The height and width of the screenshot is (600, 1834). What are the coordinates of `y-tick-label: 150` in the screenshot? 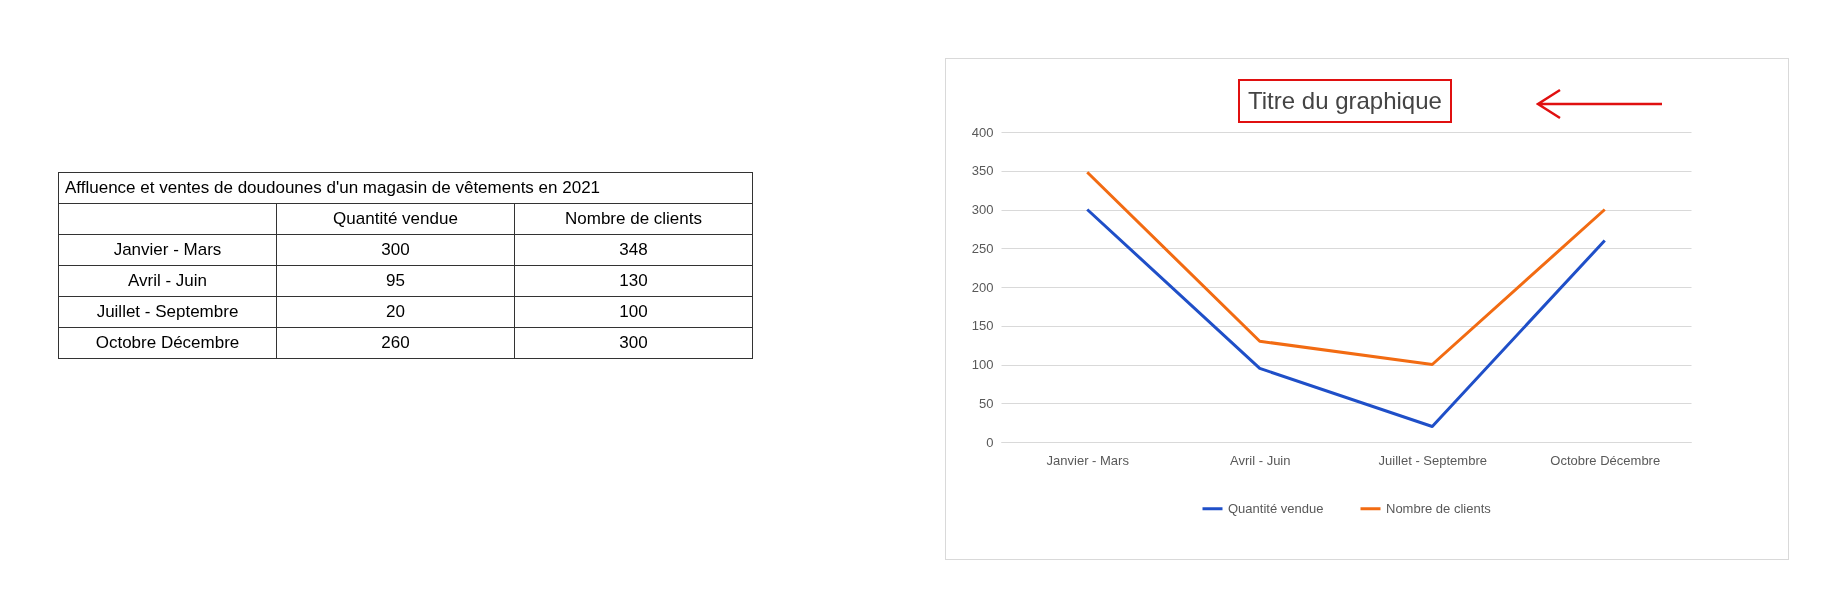 It's located at (982, 326).